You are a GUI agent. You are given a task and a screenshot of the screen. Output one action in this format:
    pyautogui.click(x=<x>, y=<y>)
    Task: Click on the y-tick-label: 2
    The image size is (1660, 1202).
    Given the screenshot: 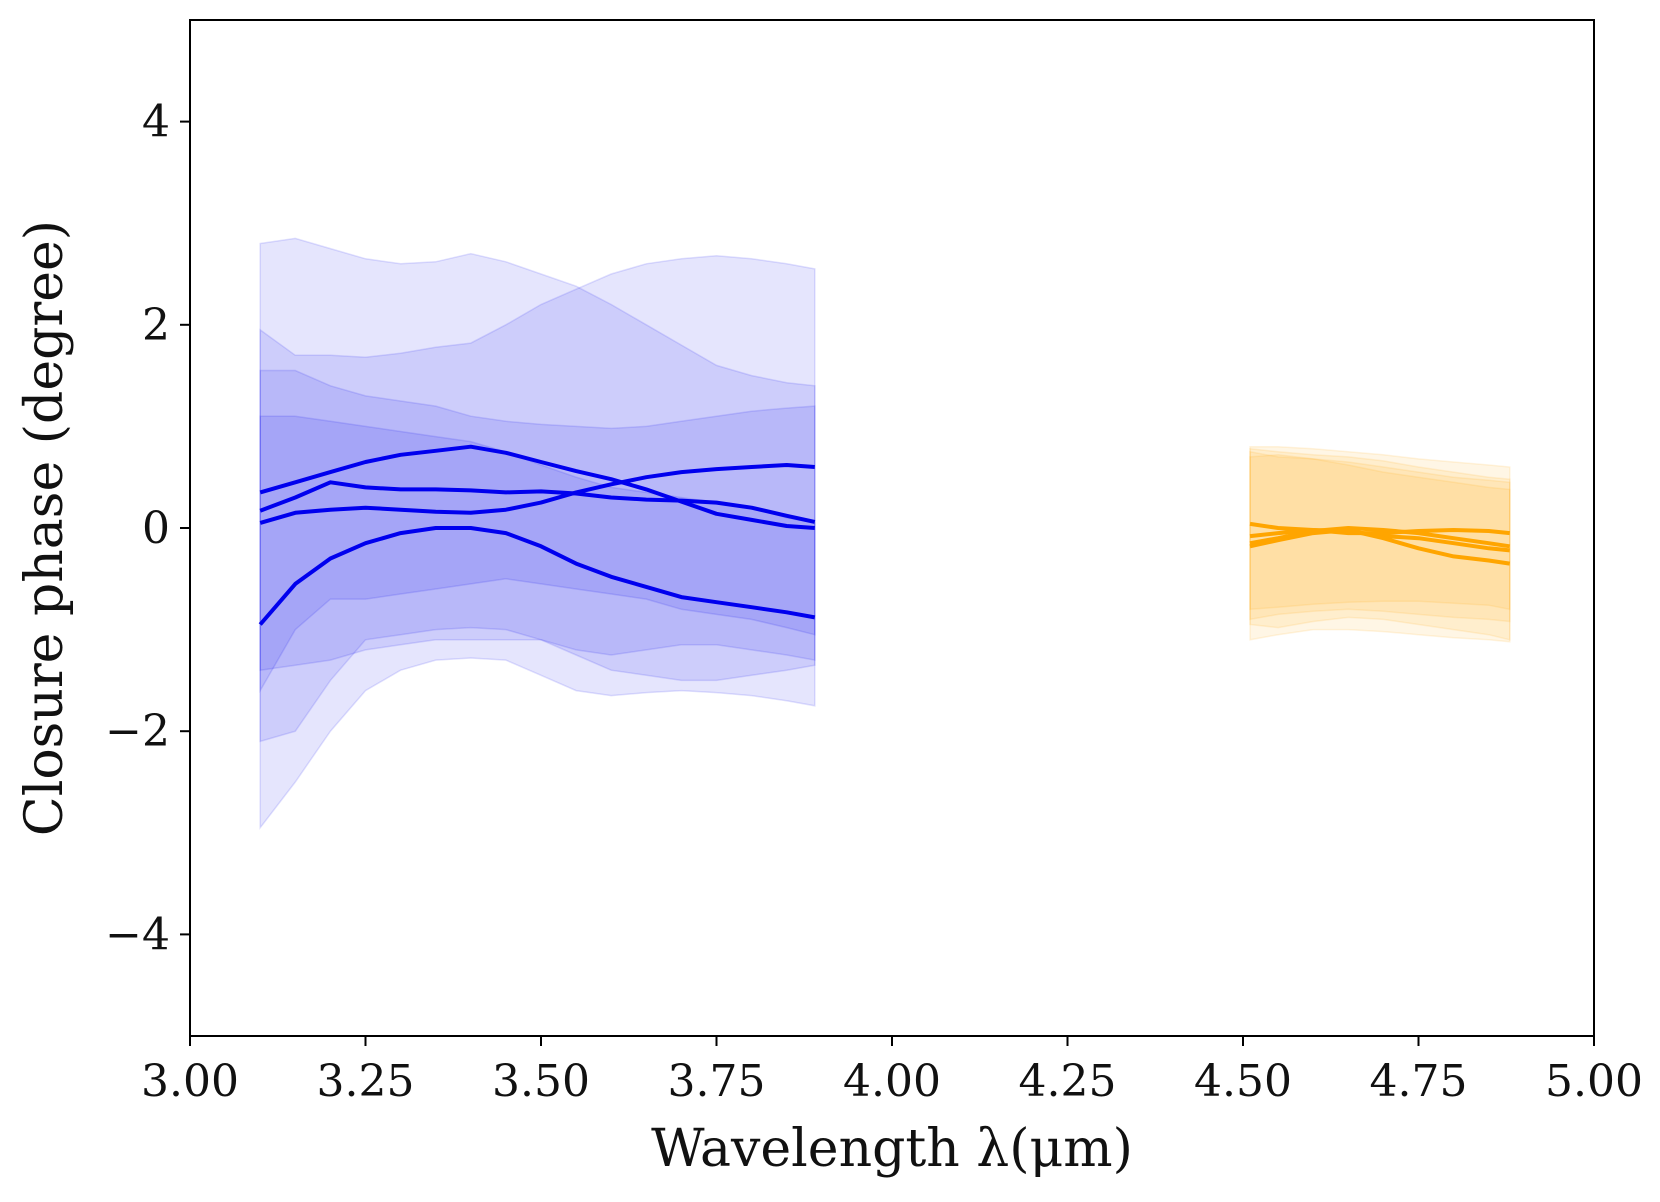 What is the action you would take?
    pyautogui.click(x=156, y=325)
    